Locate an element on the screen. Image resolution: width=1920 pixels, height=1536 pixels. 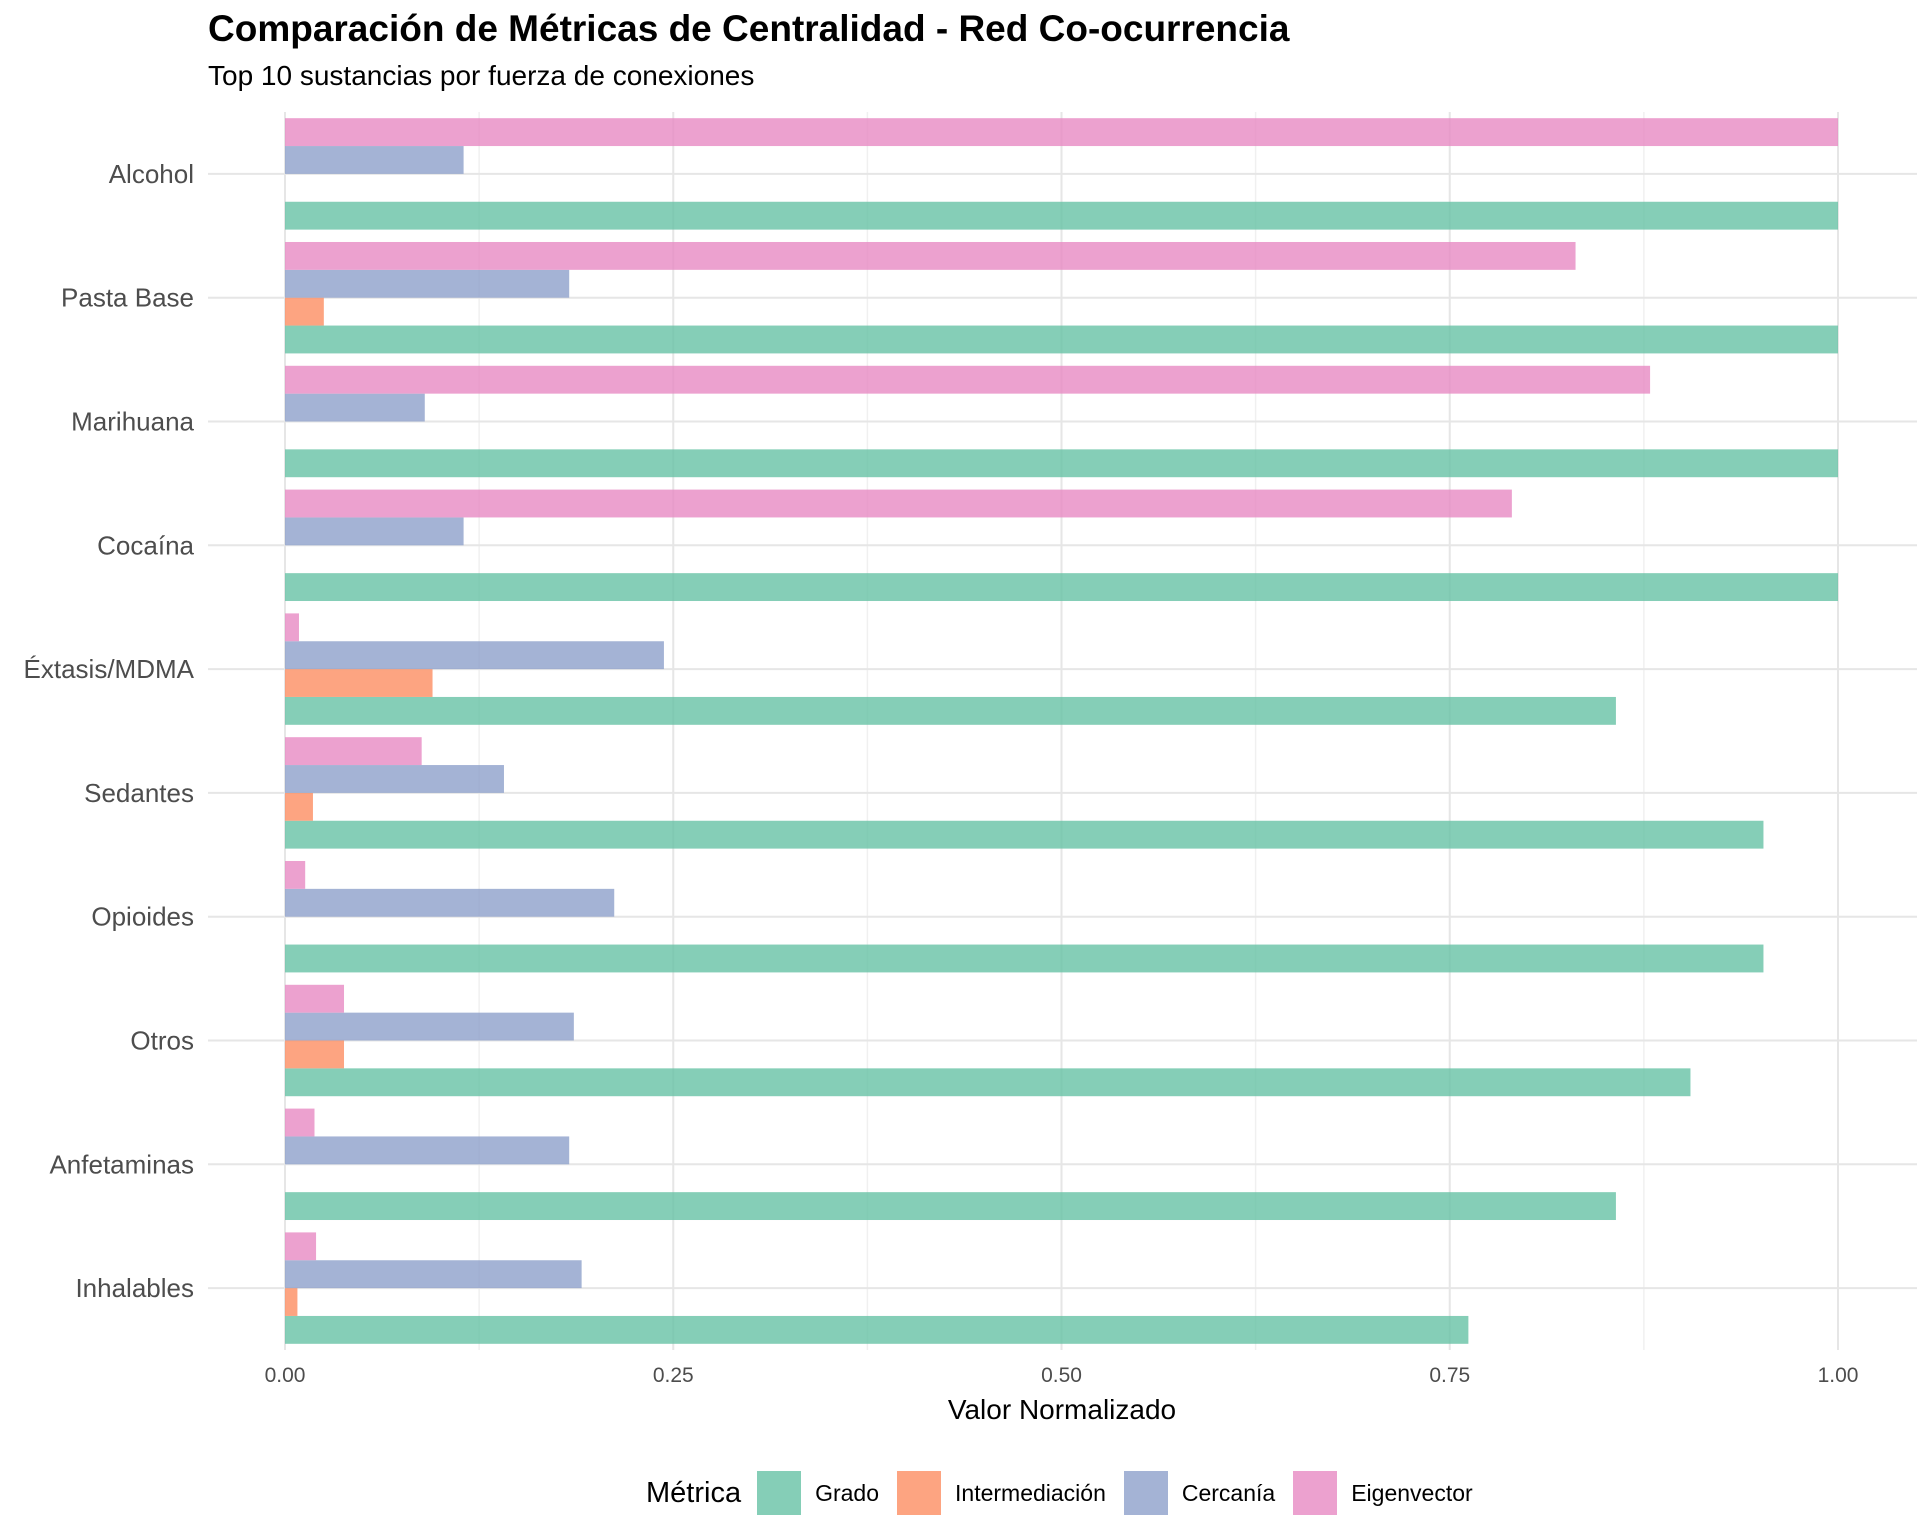
y-tick-label: Cocaína is located at coordinates (145, 545).